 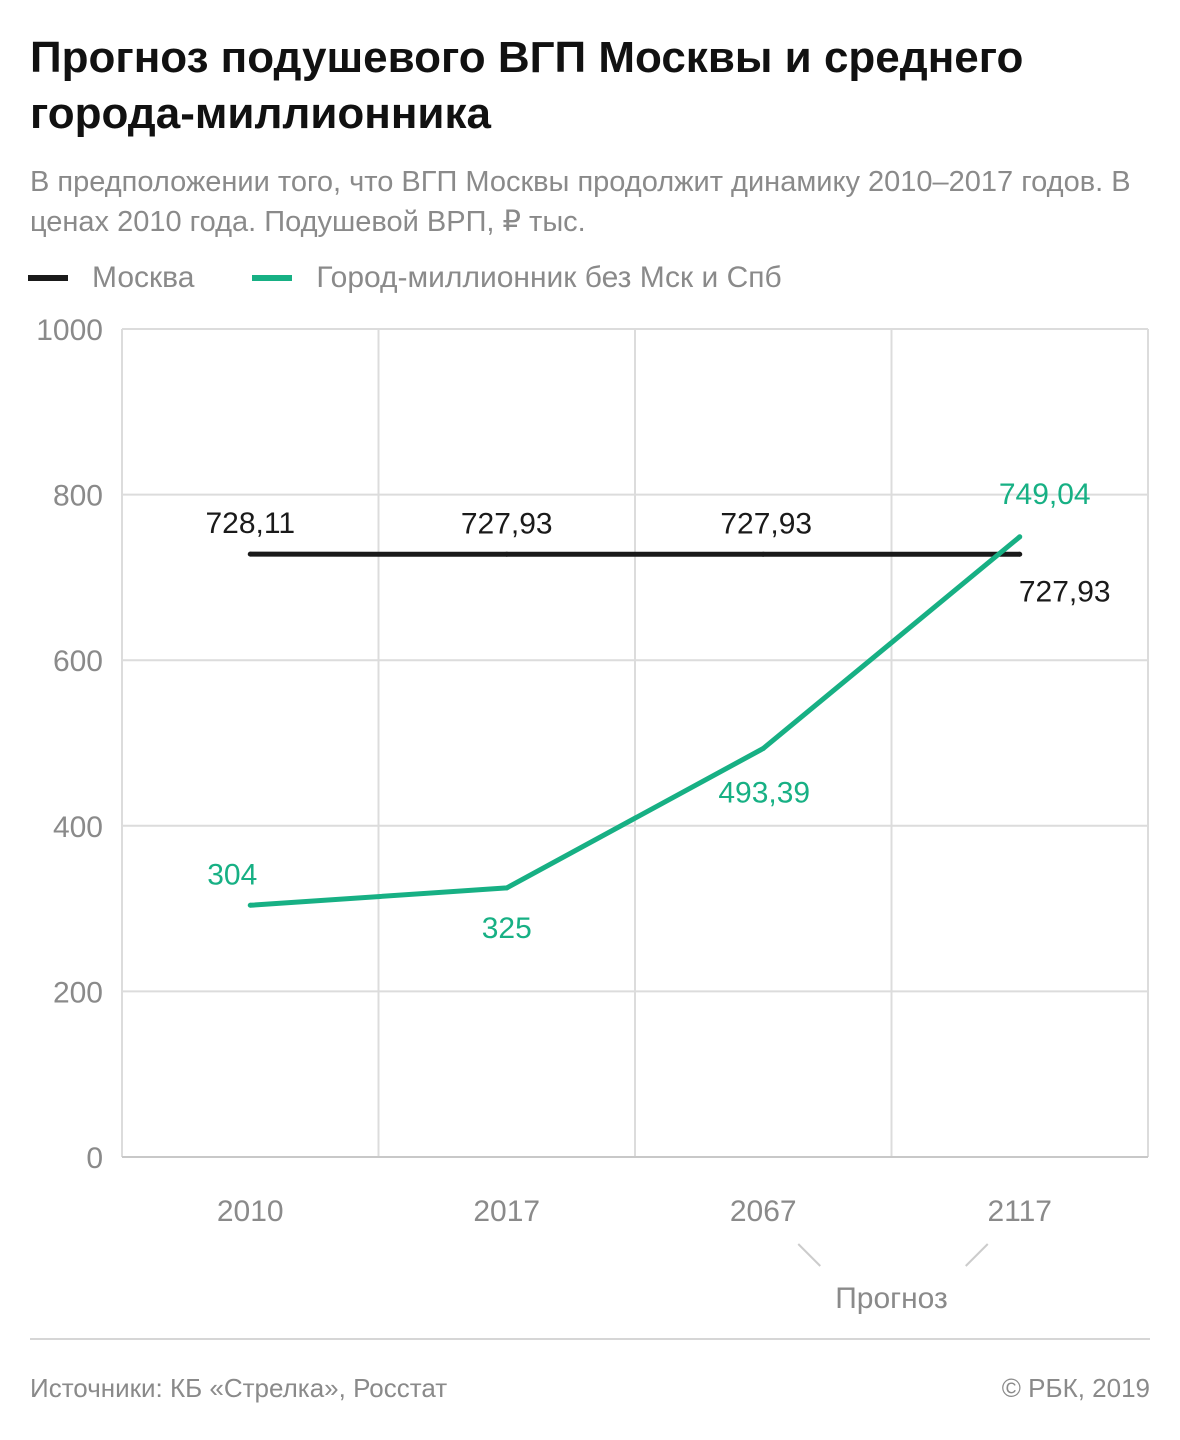 What do you see at coordinates (48, 278) in the screenshot?
I see `legend-swatch-moscow` at bounding box center [48, 278].